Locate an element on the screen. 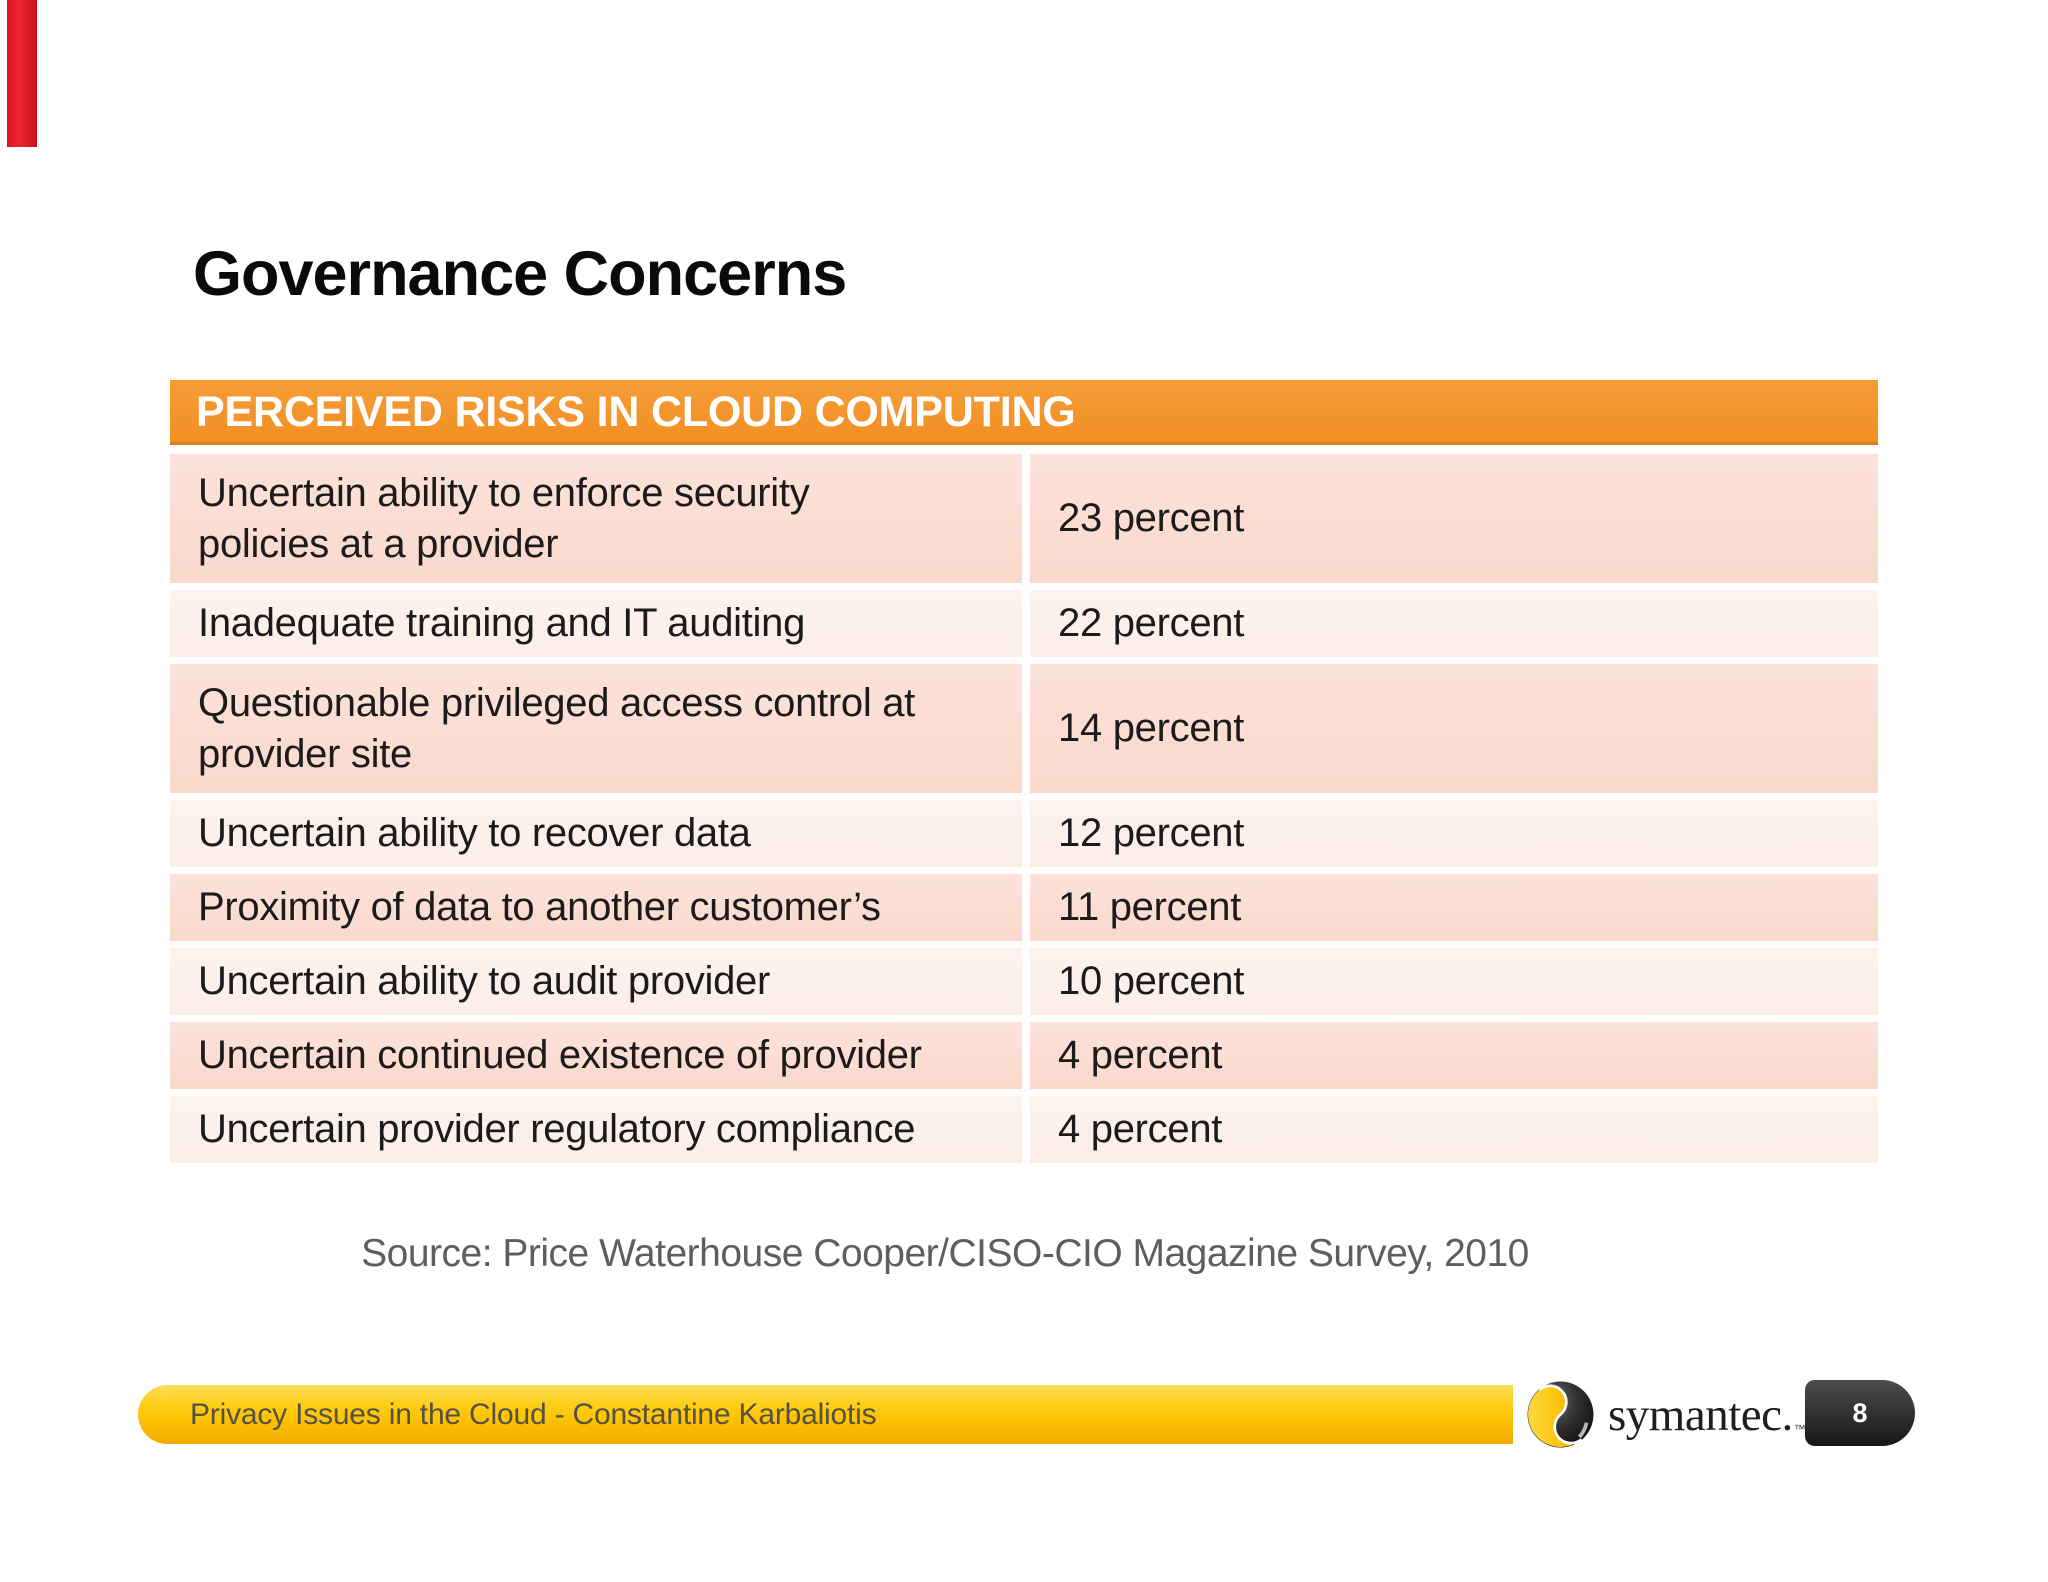  symantec-wordmark: symantec. is located at coordinates (1700, 1414).